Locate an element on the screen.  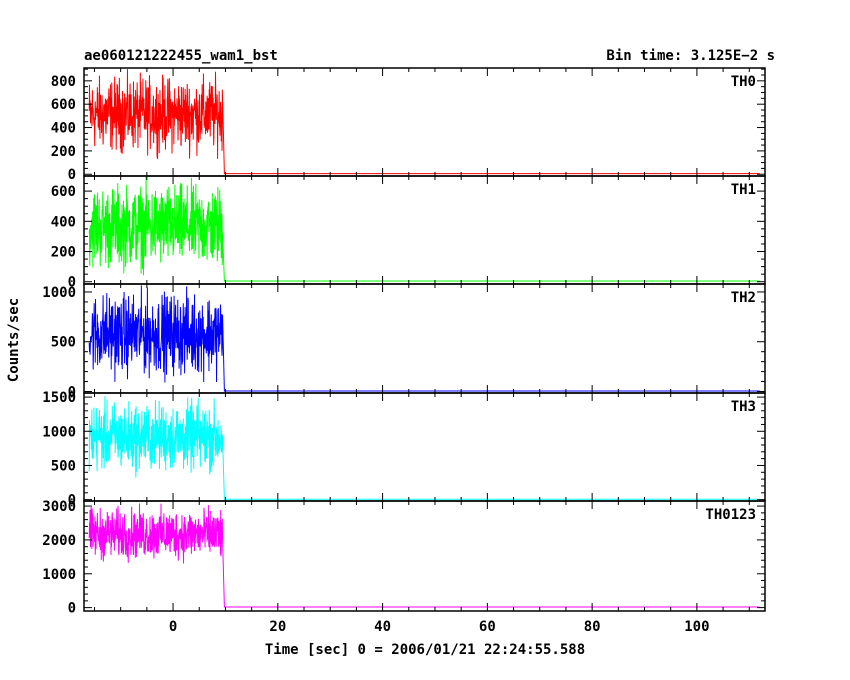
panel-th3: 0 500 1000 1500 TH3 is located at coordinates (404, 449).